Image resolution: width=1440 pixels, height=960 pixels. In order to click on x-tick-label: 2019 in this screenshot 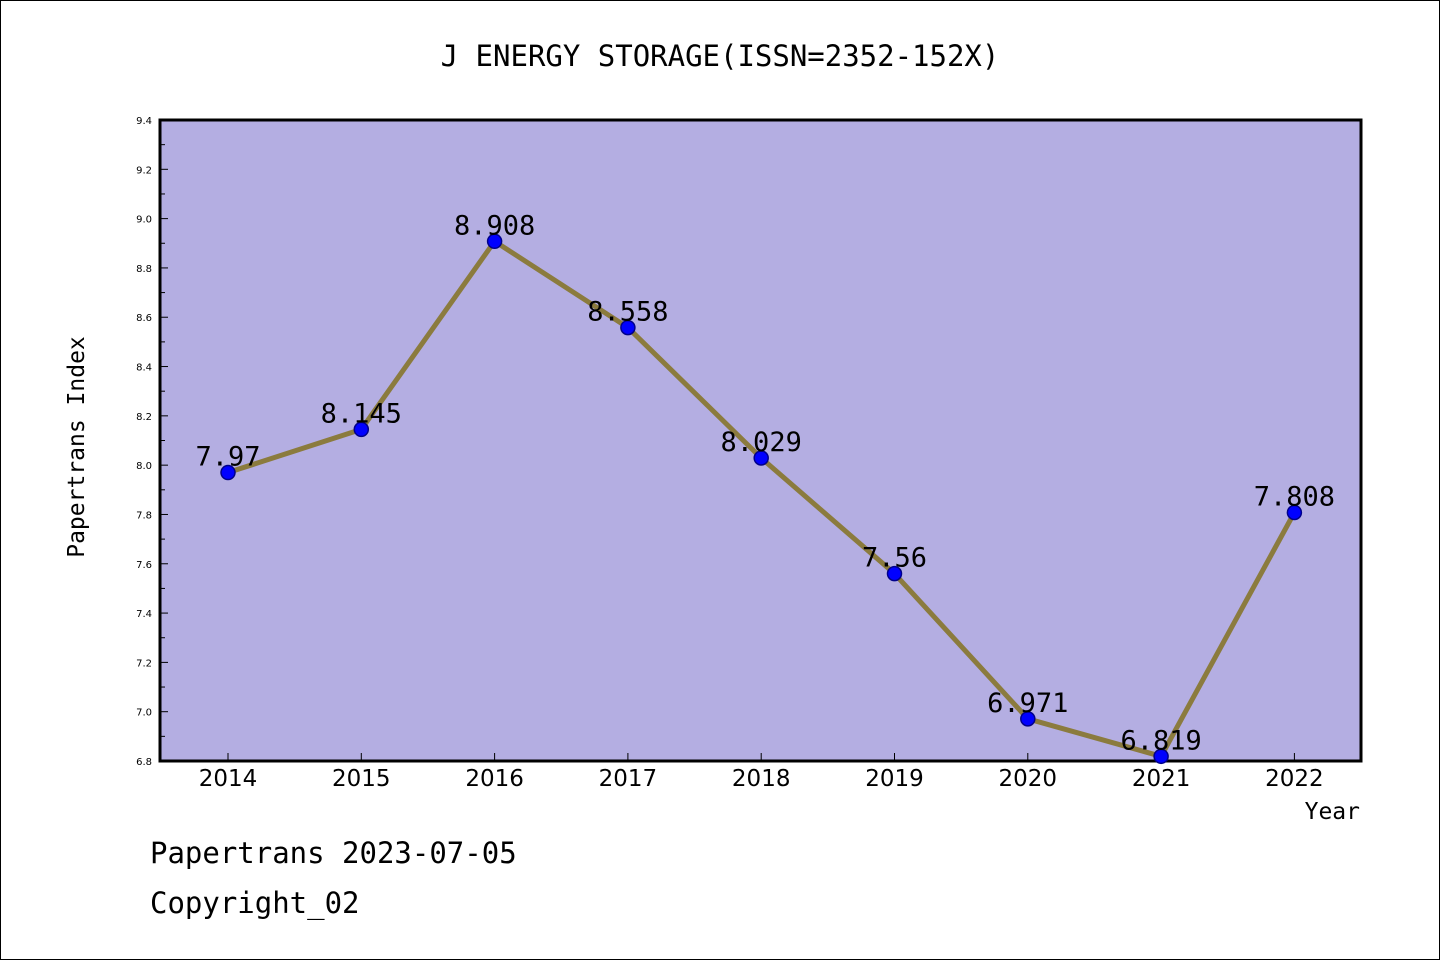, I will do `click(894, 779)`.